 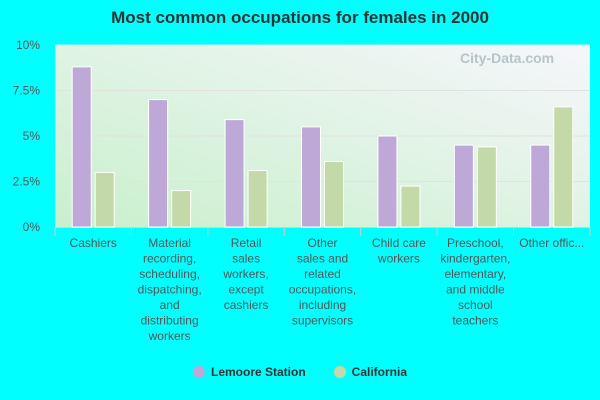 What do you see at coordinates (246, 243) in the screenshot?
I see `x-category-label: Retail` at bounding box center [246, 243].